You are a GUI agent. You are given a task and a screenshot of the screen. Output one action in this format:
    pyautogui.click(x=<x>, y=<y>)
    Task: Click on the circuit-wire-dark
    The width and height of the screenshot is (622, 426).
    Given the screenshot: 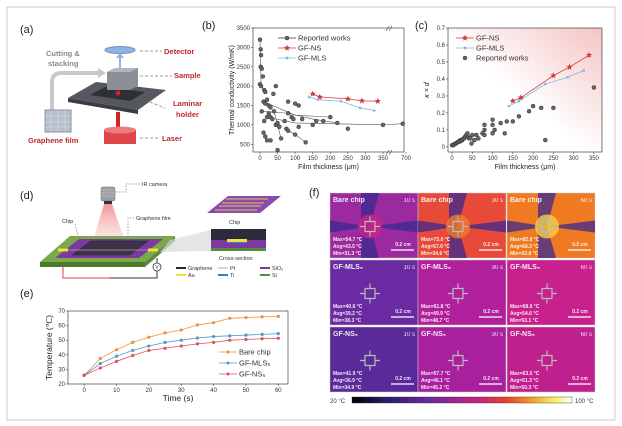 What is the action you would take?
    pyautogui.click(x=134, y=268)
    